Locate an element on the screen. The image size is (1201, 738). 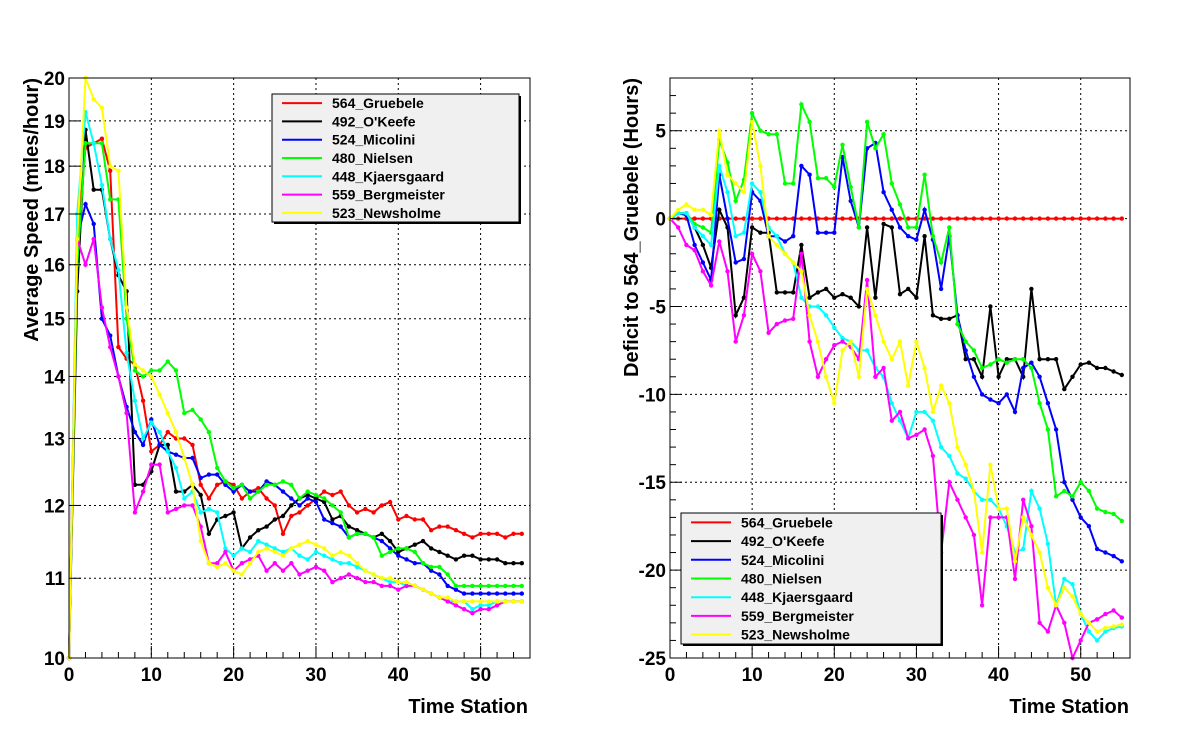
x-tick-label: 0 is located at coordinates (69, 675).